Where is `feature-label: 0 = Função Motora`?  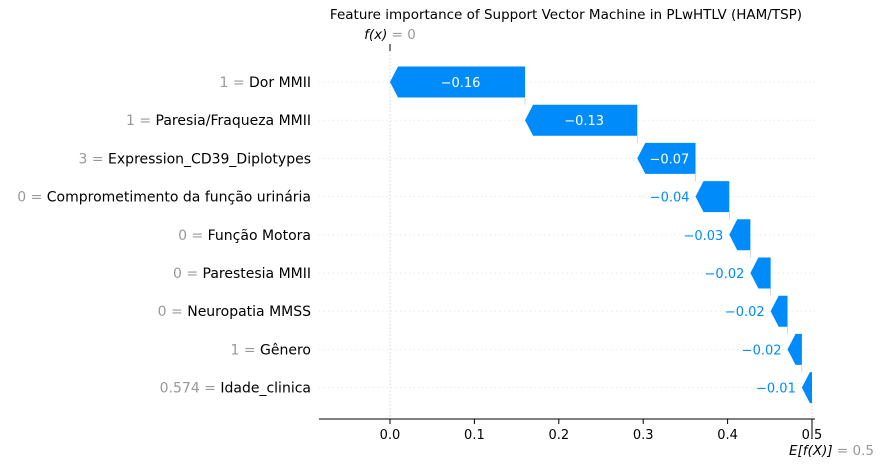
feature-label: 0 = Função Motora is located at coordinates (244, 236).